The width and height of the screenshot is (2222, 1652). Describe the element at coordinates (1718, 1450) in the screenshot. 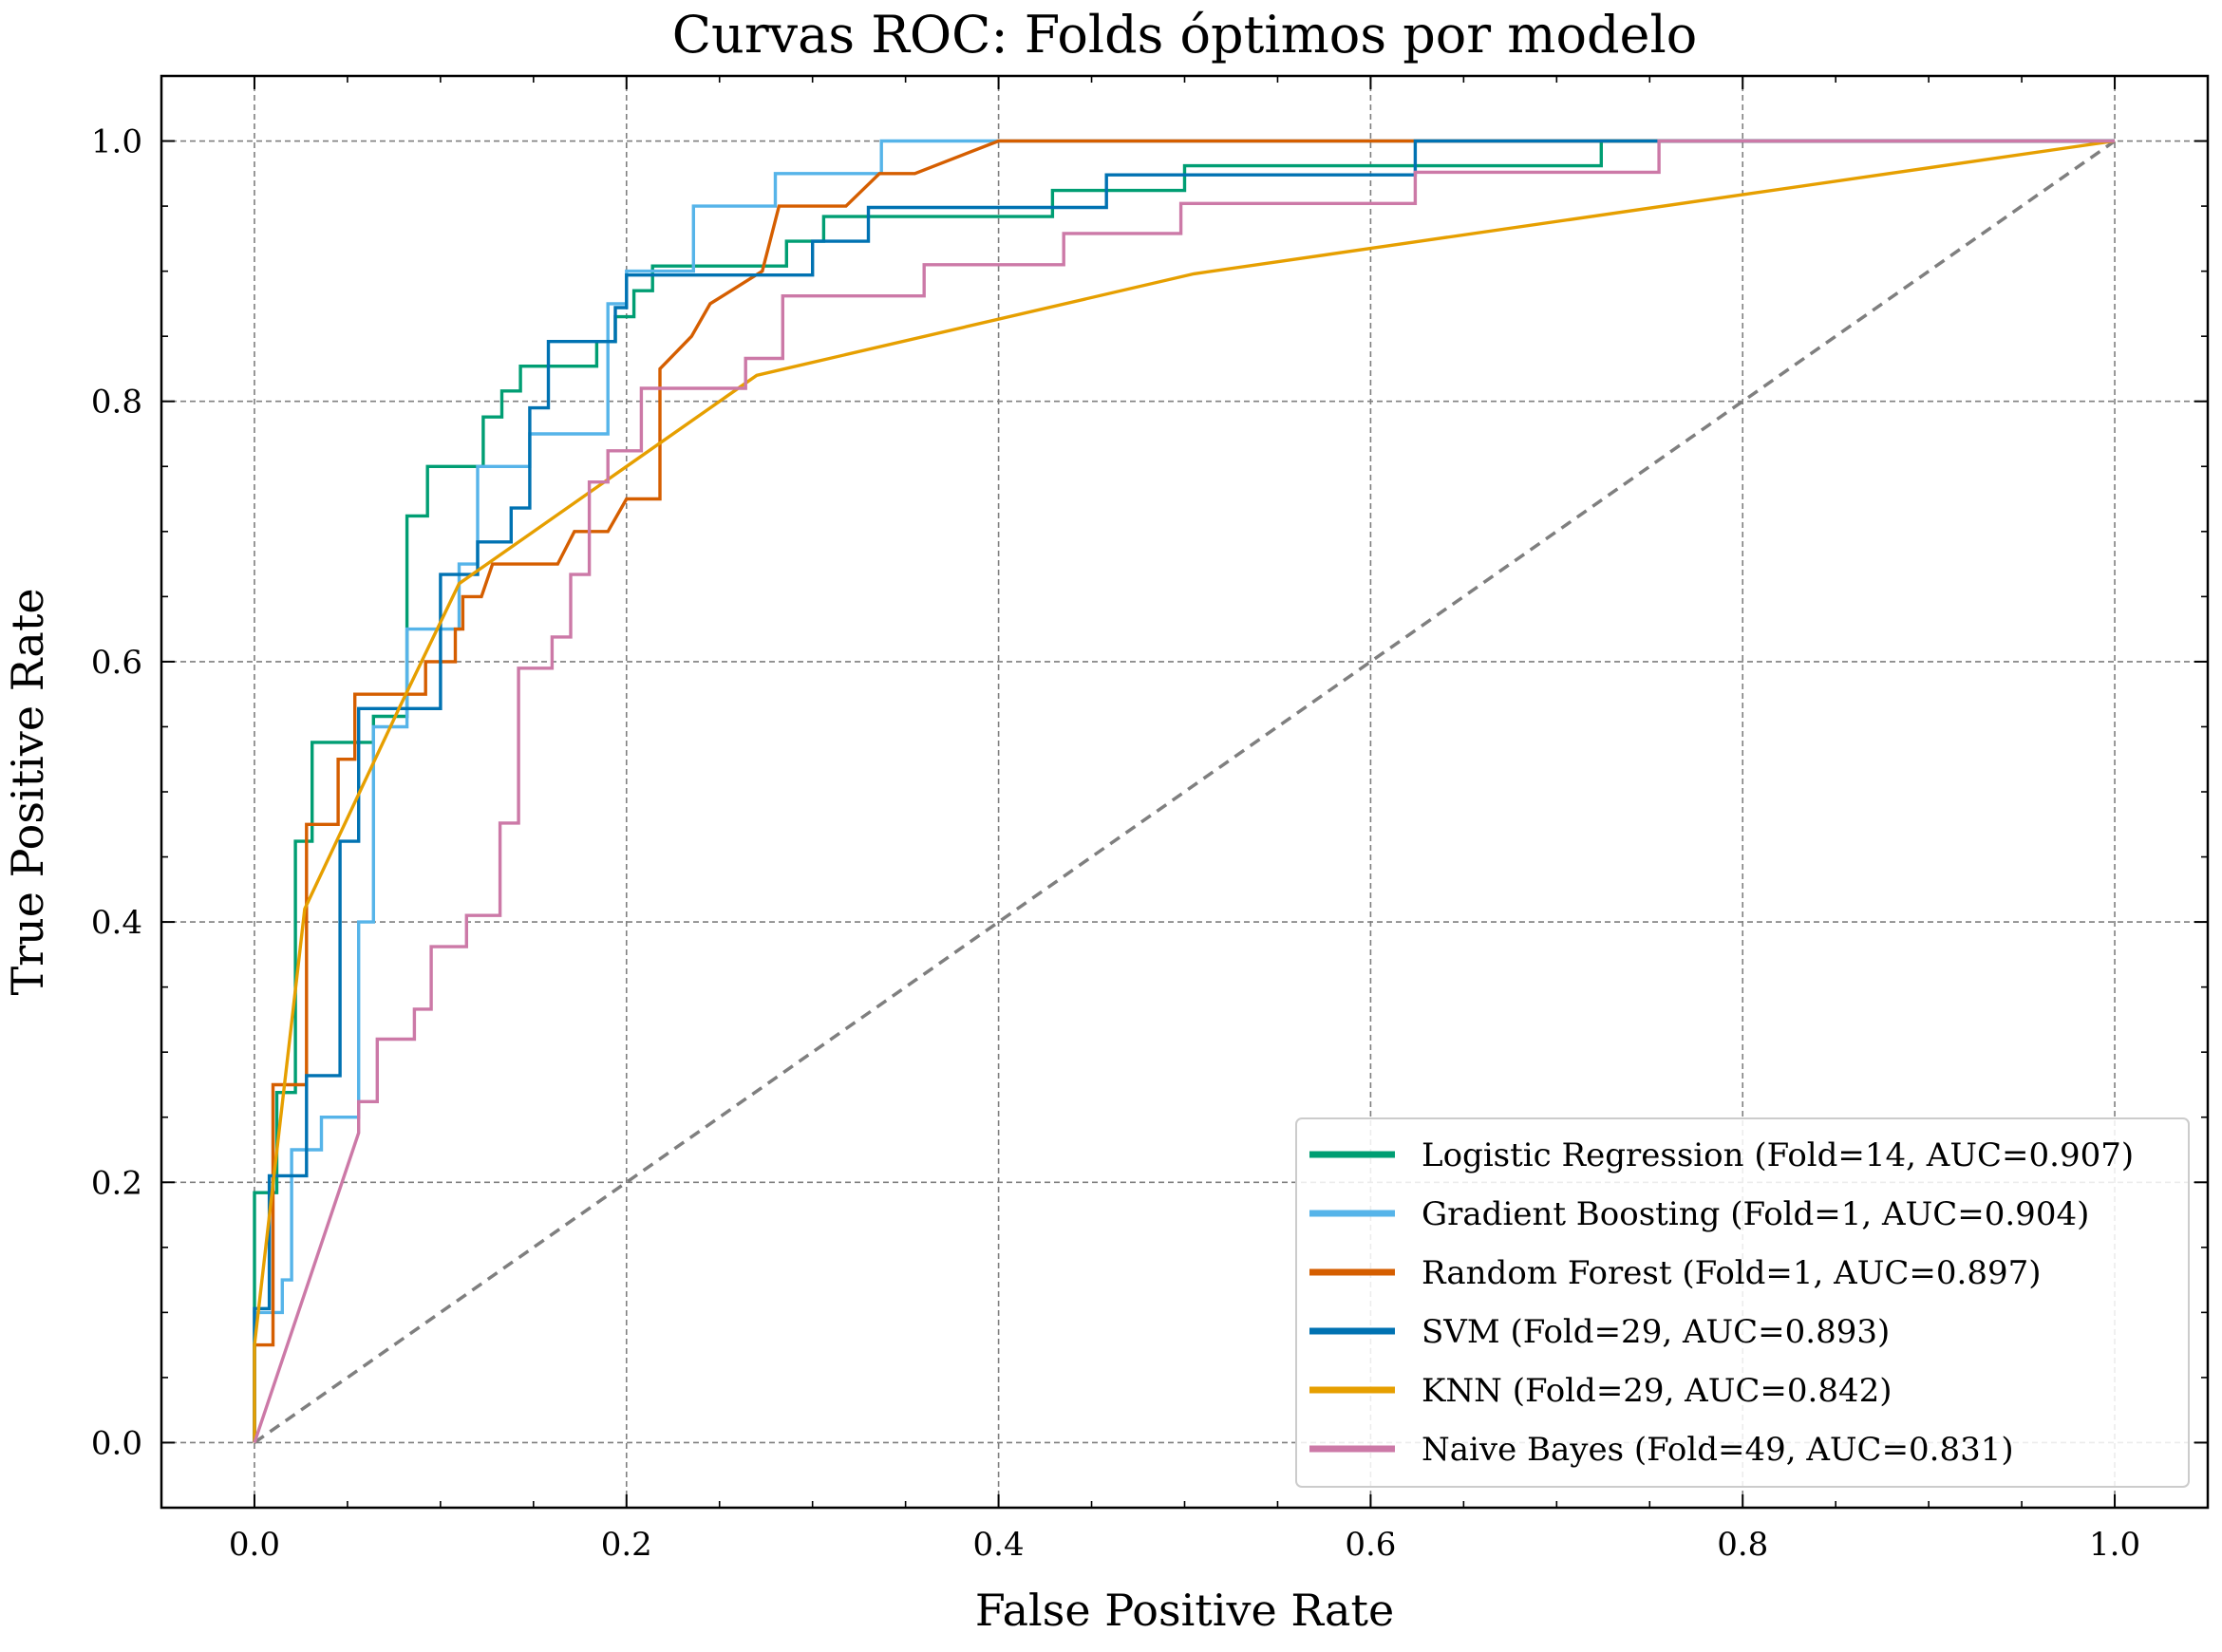

I see `legend-label-5: Naive Bayes (Fold=49, AUC=0.831)` at that location.